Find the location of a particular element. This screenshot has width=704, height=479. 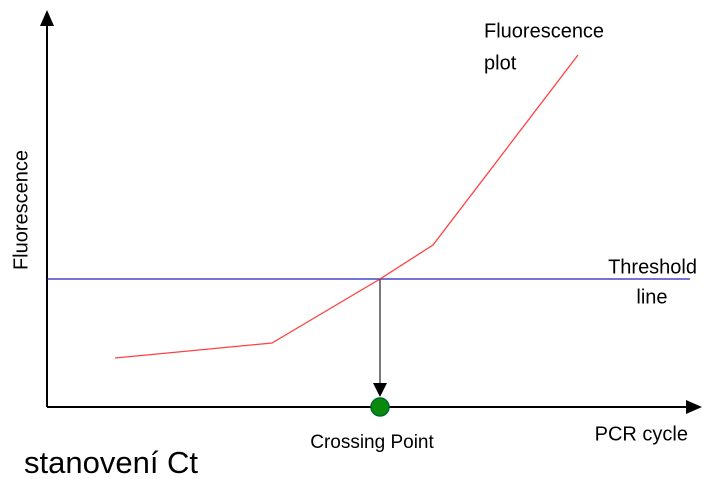

caption: stanovení Ct is located at coordinates (111, 462).